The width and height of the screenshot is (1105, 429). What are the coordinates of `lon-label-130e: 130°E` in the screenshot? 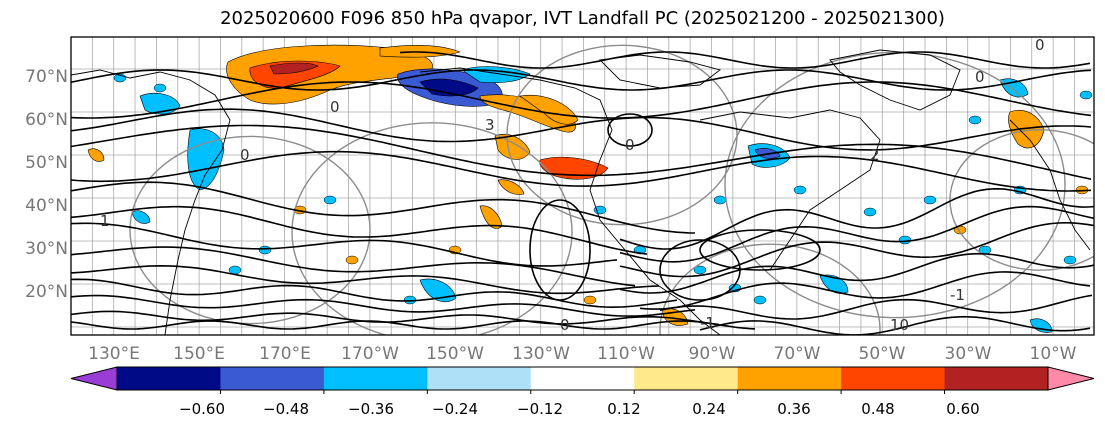 It's located at (114, 354).